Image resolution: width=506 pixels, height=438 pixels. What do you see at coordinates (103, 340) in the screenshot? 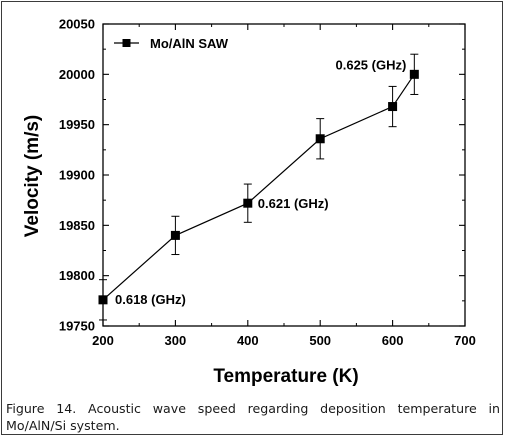
I see `x-tick-label: 200` at bounding box center [103, 340].